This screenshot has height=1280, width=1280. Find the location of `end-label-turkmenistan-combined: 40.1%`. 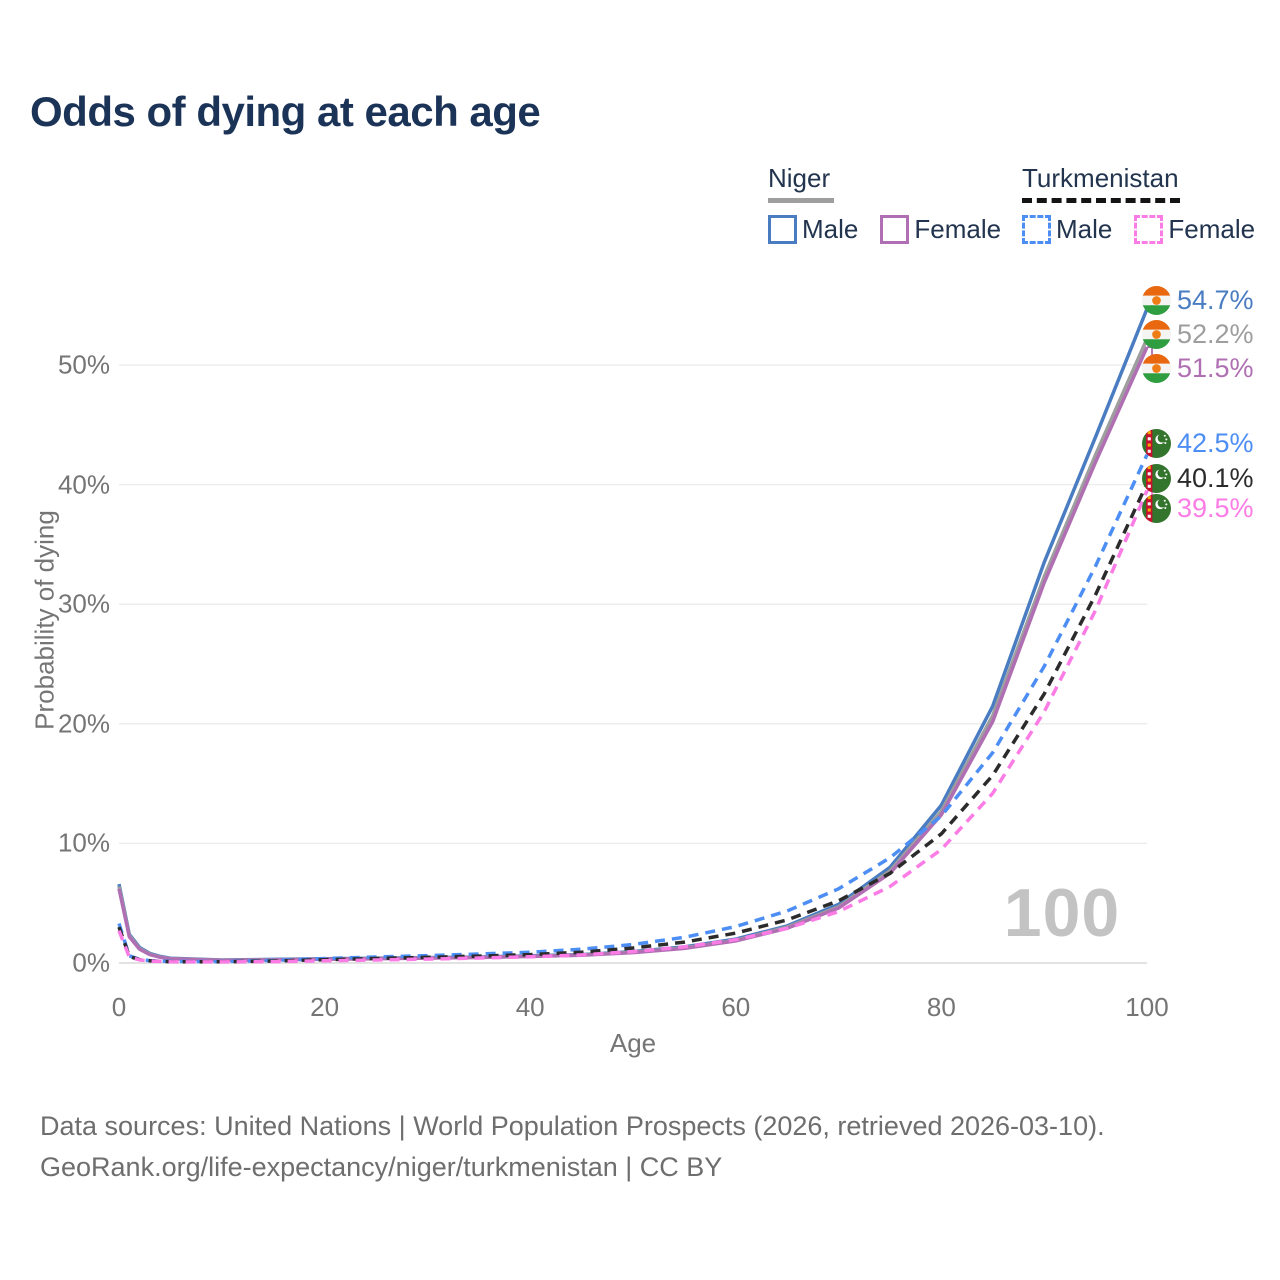

end-label-turkmenistan-combined: 40.1% is located at coordinates (1198, 478).